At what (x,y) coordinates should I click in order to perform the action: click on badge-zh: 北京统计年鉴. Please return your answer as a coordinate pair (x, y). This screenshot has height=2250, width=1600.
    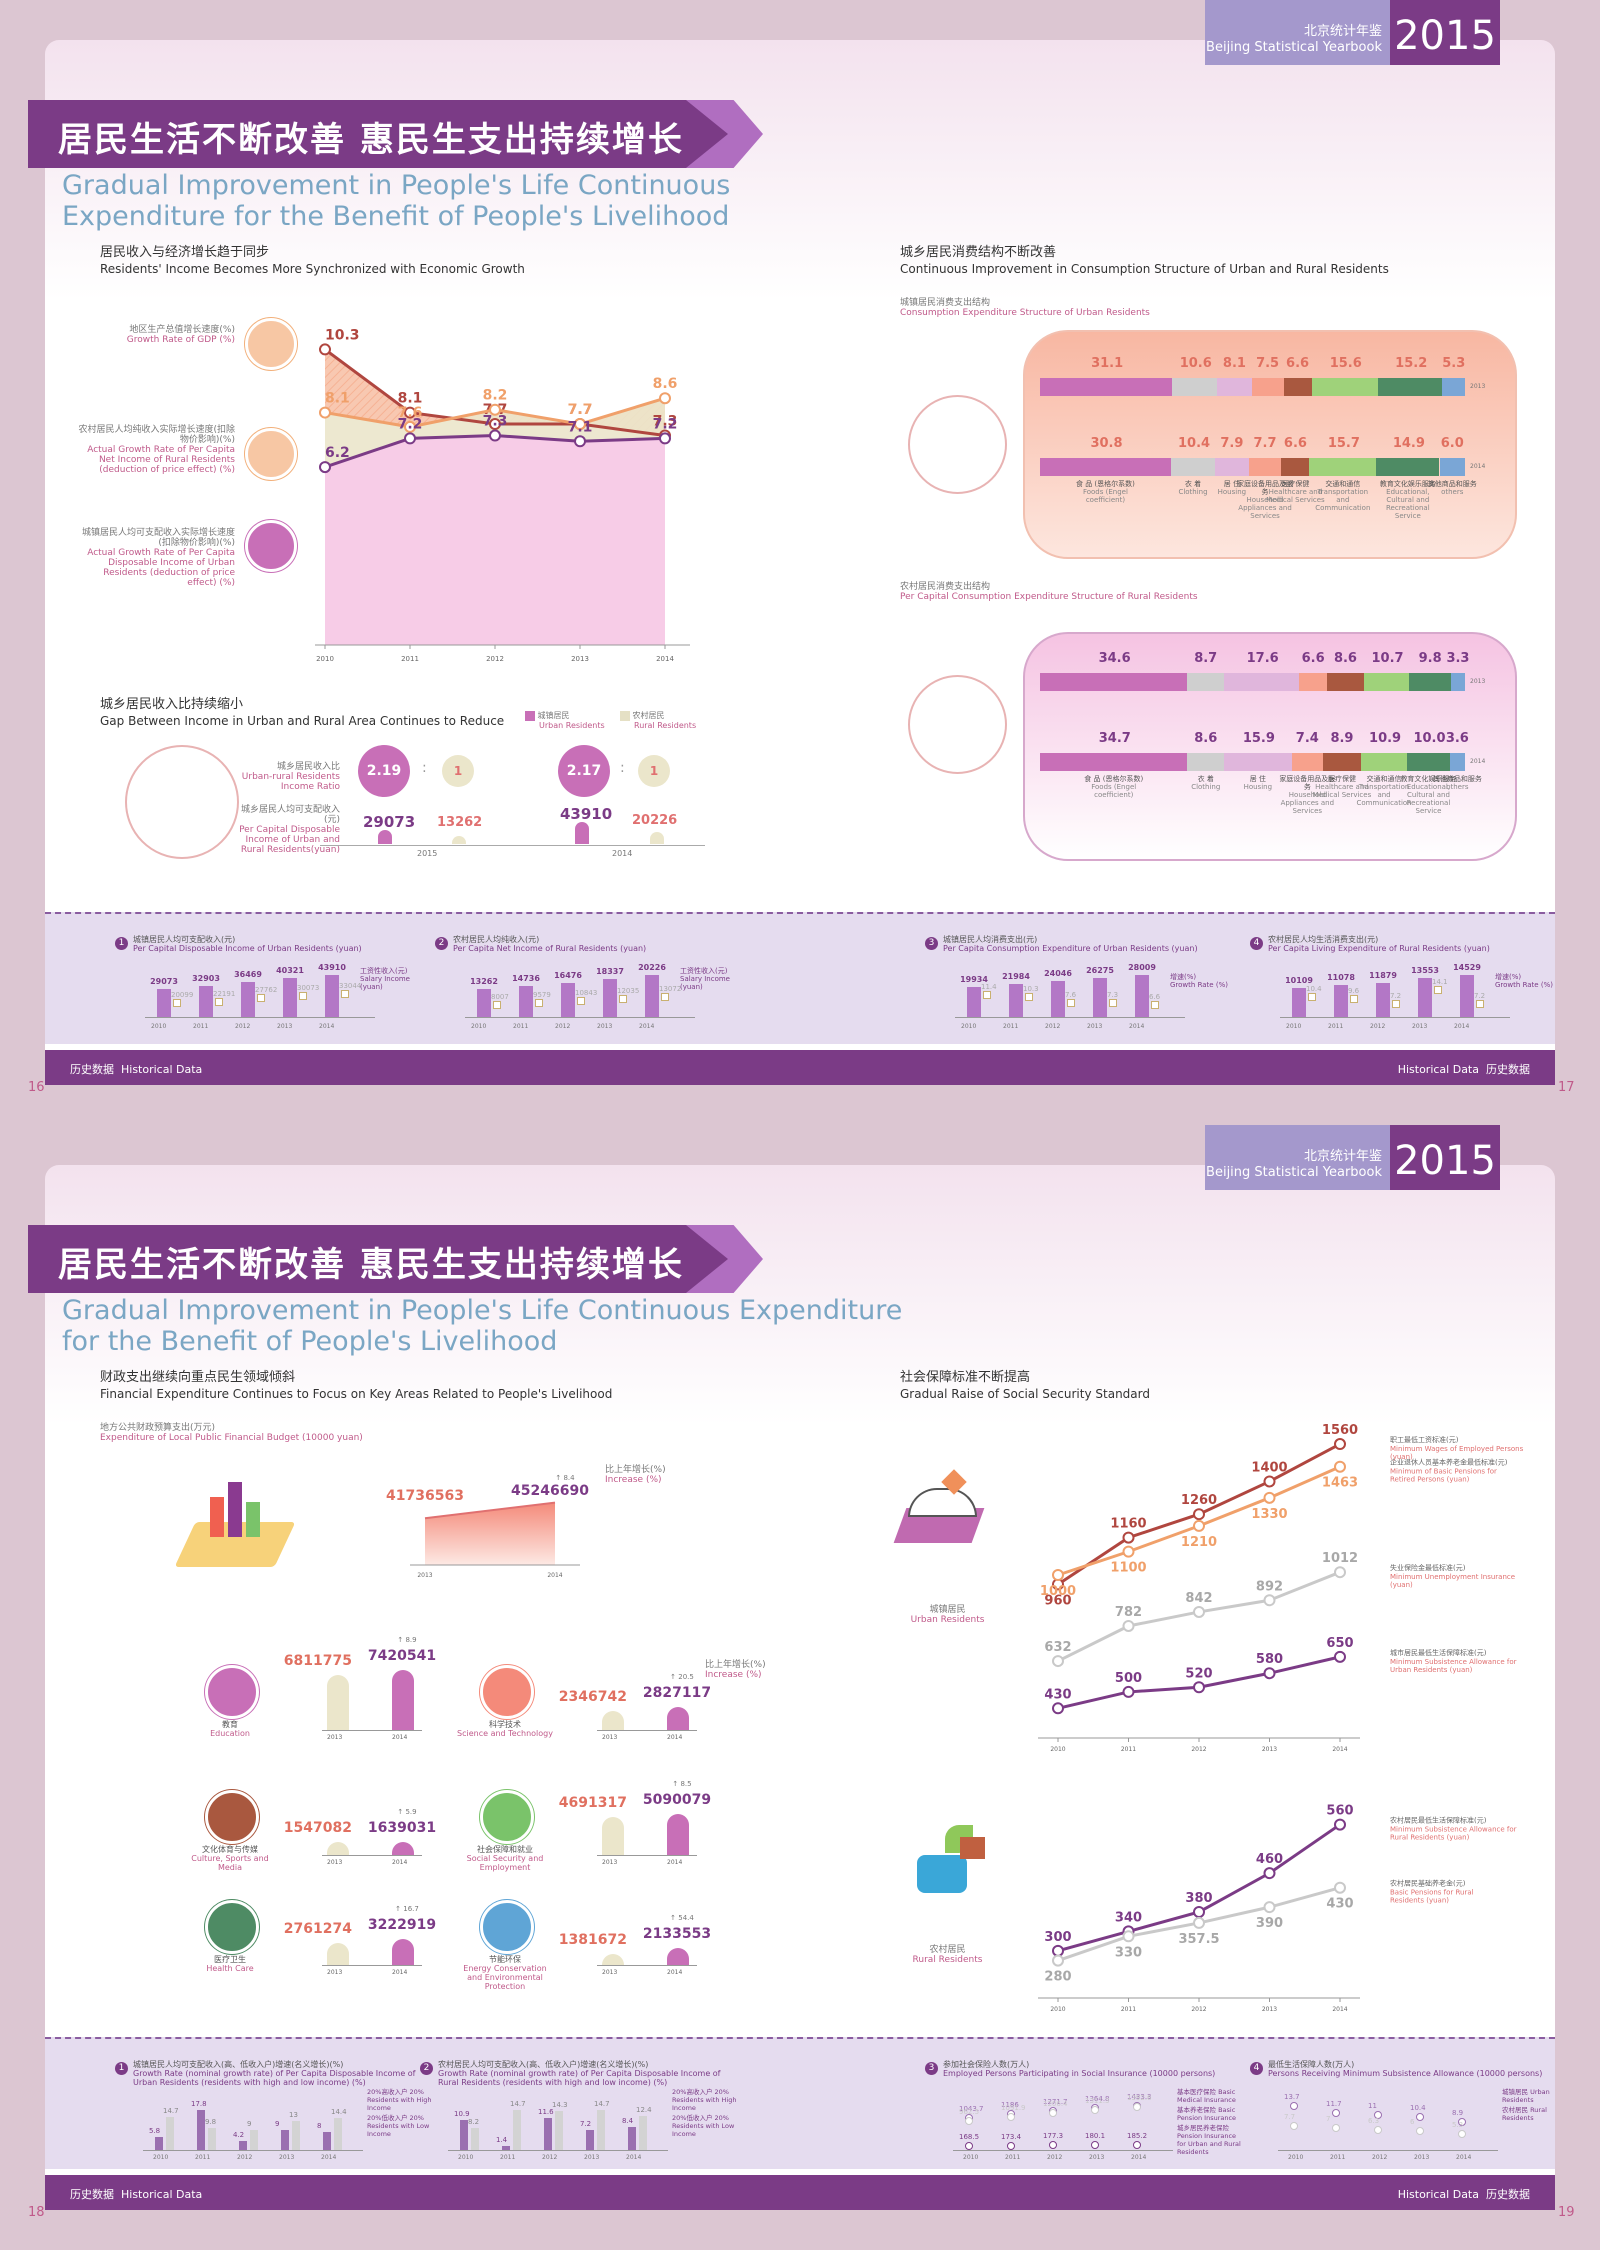
    Looking at the image, I should click on (1342, 31).